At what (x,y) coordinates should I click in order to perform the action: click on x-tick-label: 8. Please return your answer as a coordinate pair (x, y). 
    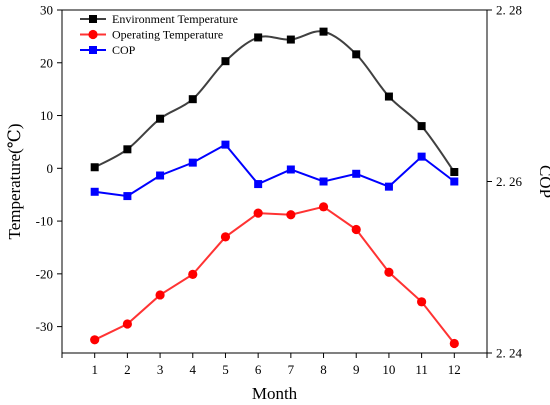
    Looking at the image, I should click on (323, 369).